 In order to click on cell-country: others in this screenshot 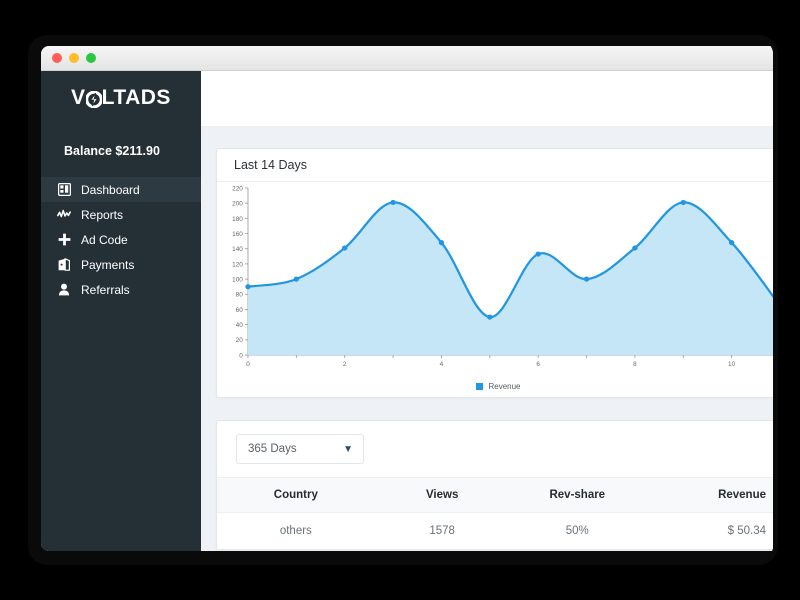, I will do `click(295, 531)`.